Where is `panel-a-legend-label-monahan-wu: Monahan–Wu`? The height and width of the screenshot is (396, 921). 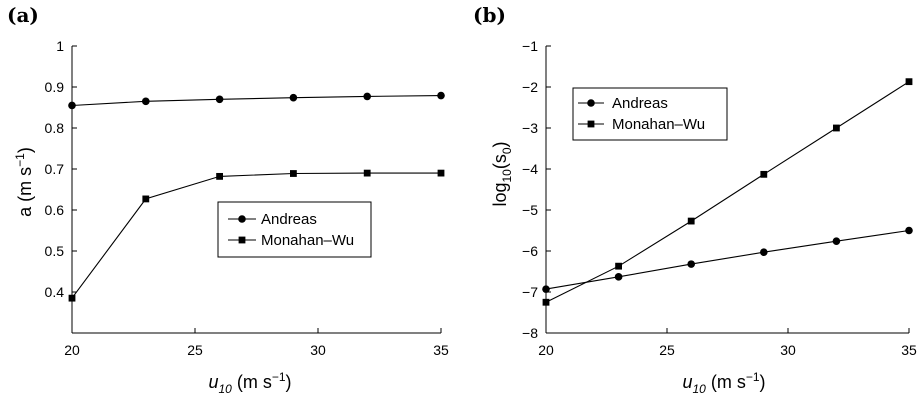
panel-a-legend-label-monahan-wu: Monahan–Wu is located at coordinates (307, 240).